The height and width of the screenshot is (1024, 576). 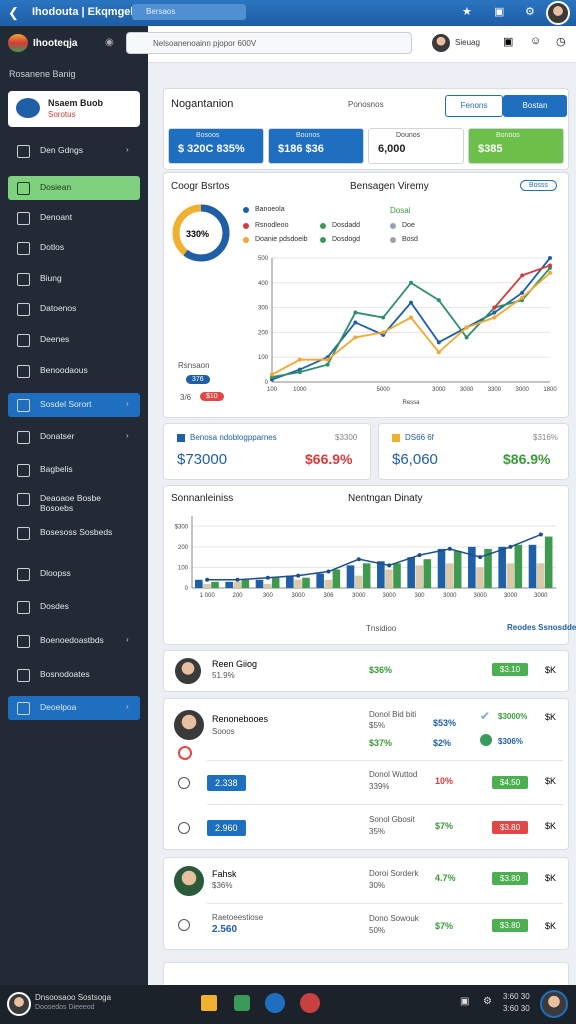 I want to click on top-search: Bersaos, so click(x=189, y=12).